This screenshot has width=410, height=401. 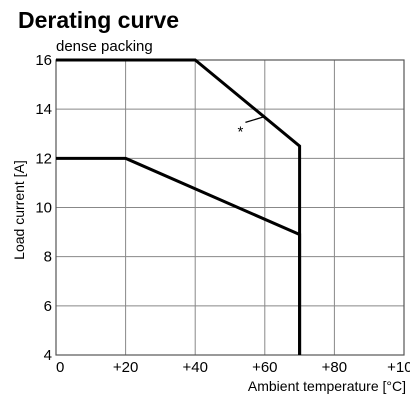 I want to click on annotation-layer: *, so click(x=251, y=127).